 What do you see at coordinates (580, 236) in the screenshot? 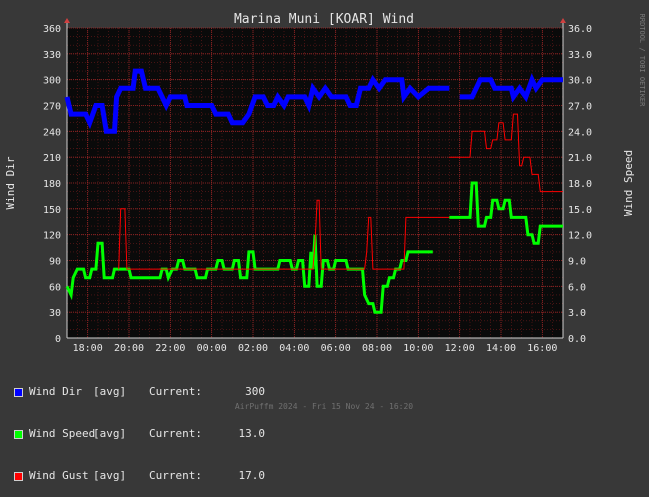
I see `y-tick-right: 12.0` at bounding box center [580, 236].